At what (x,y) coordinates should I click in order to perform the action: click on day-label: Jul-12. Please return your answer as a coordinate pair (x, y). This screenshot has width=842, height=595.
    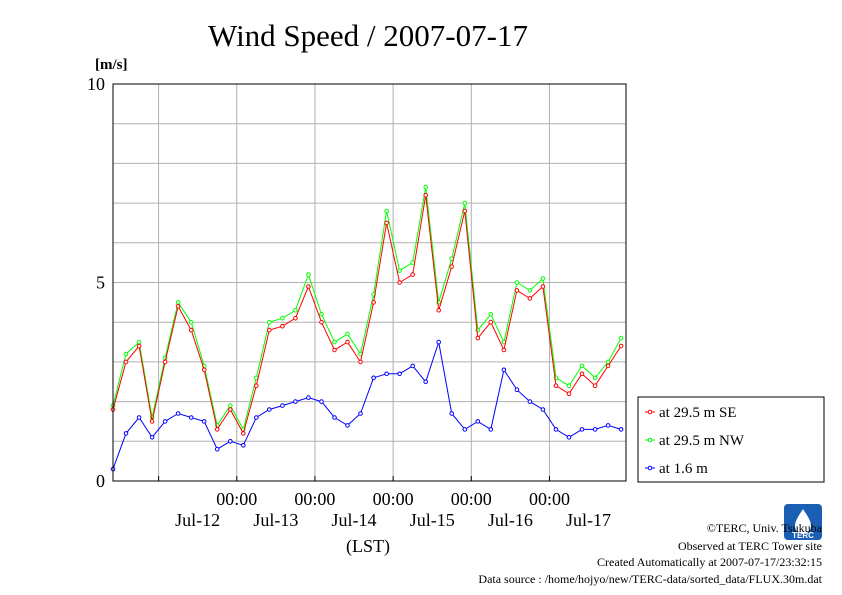
    Looking at the image, I should click on (197, 520).